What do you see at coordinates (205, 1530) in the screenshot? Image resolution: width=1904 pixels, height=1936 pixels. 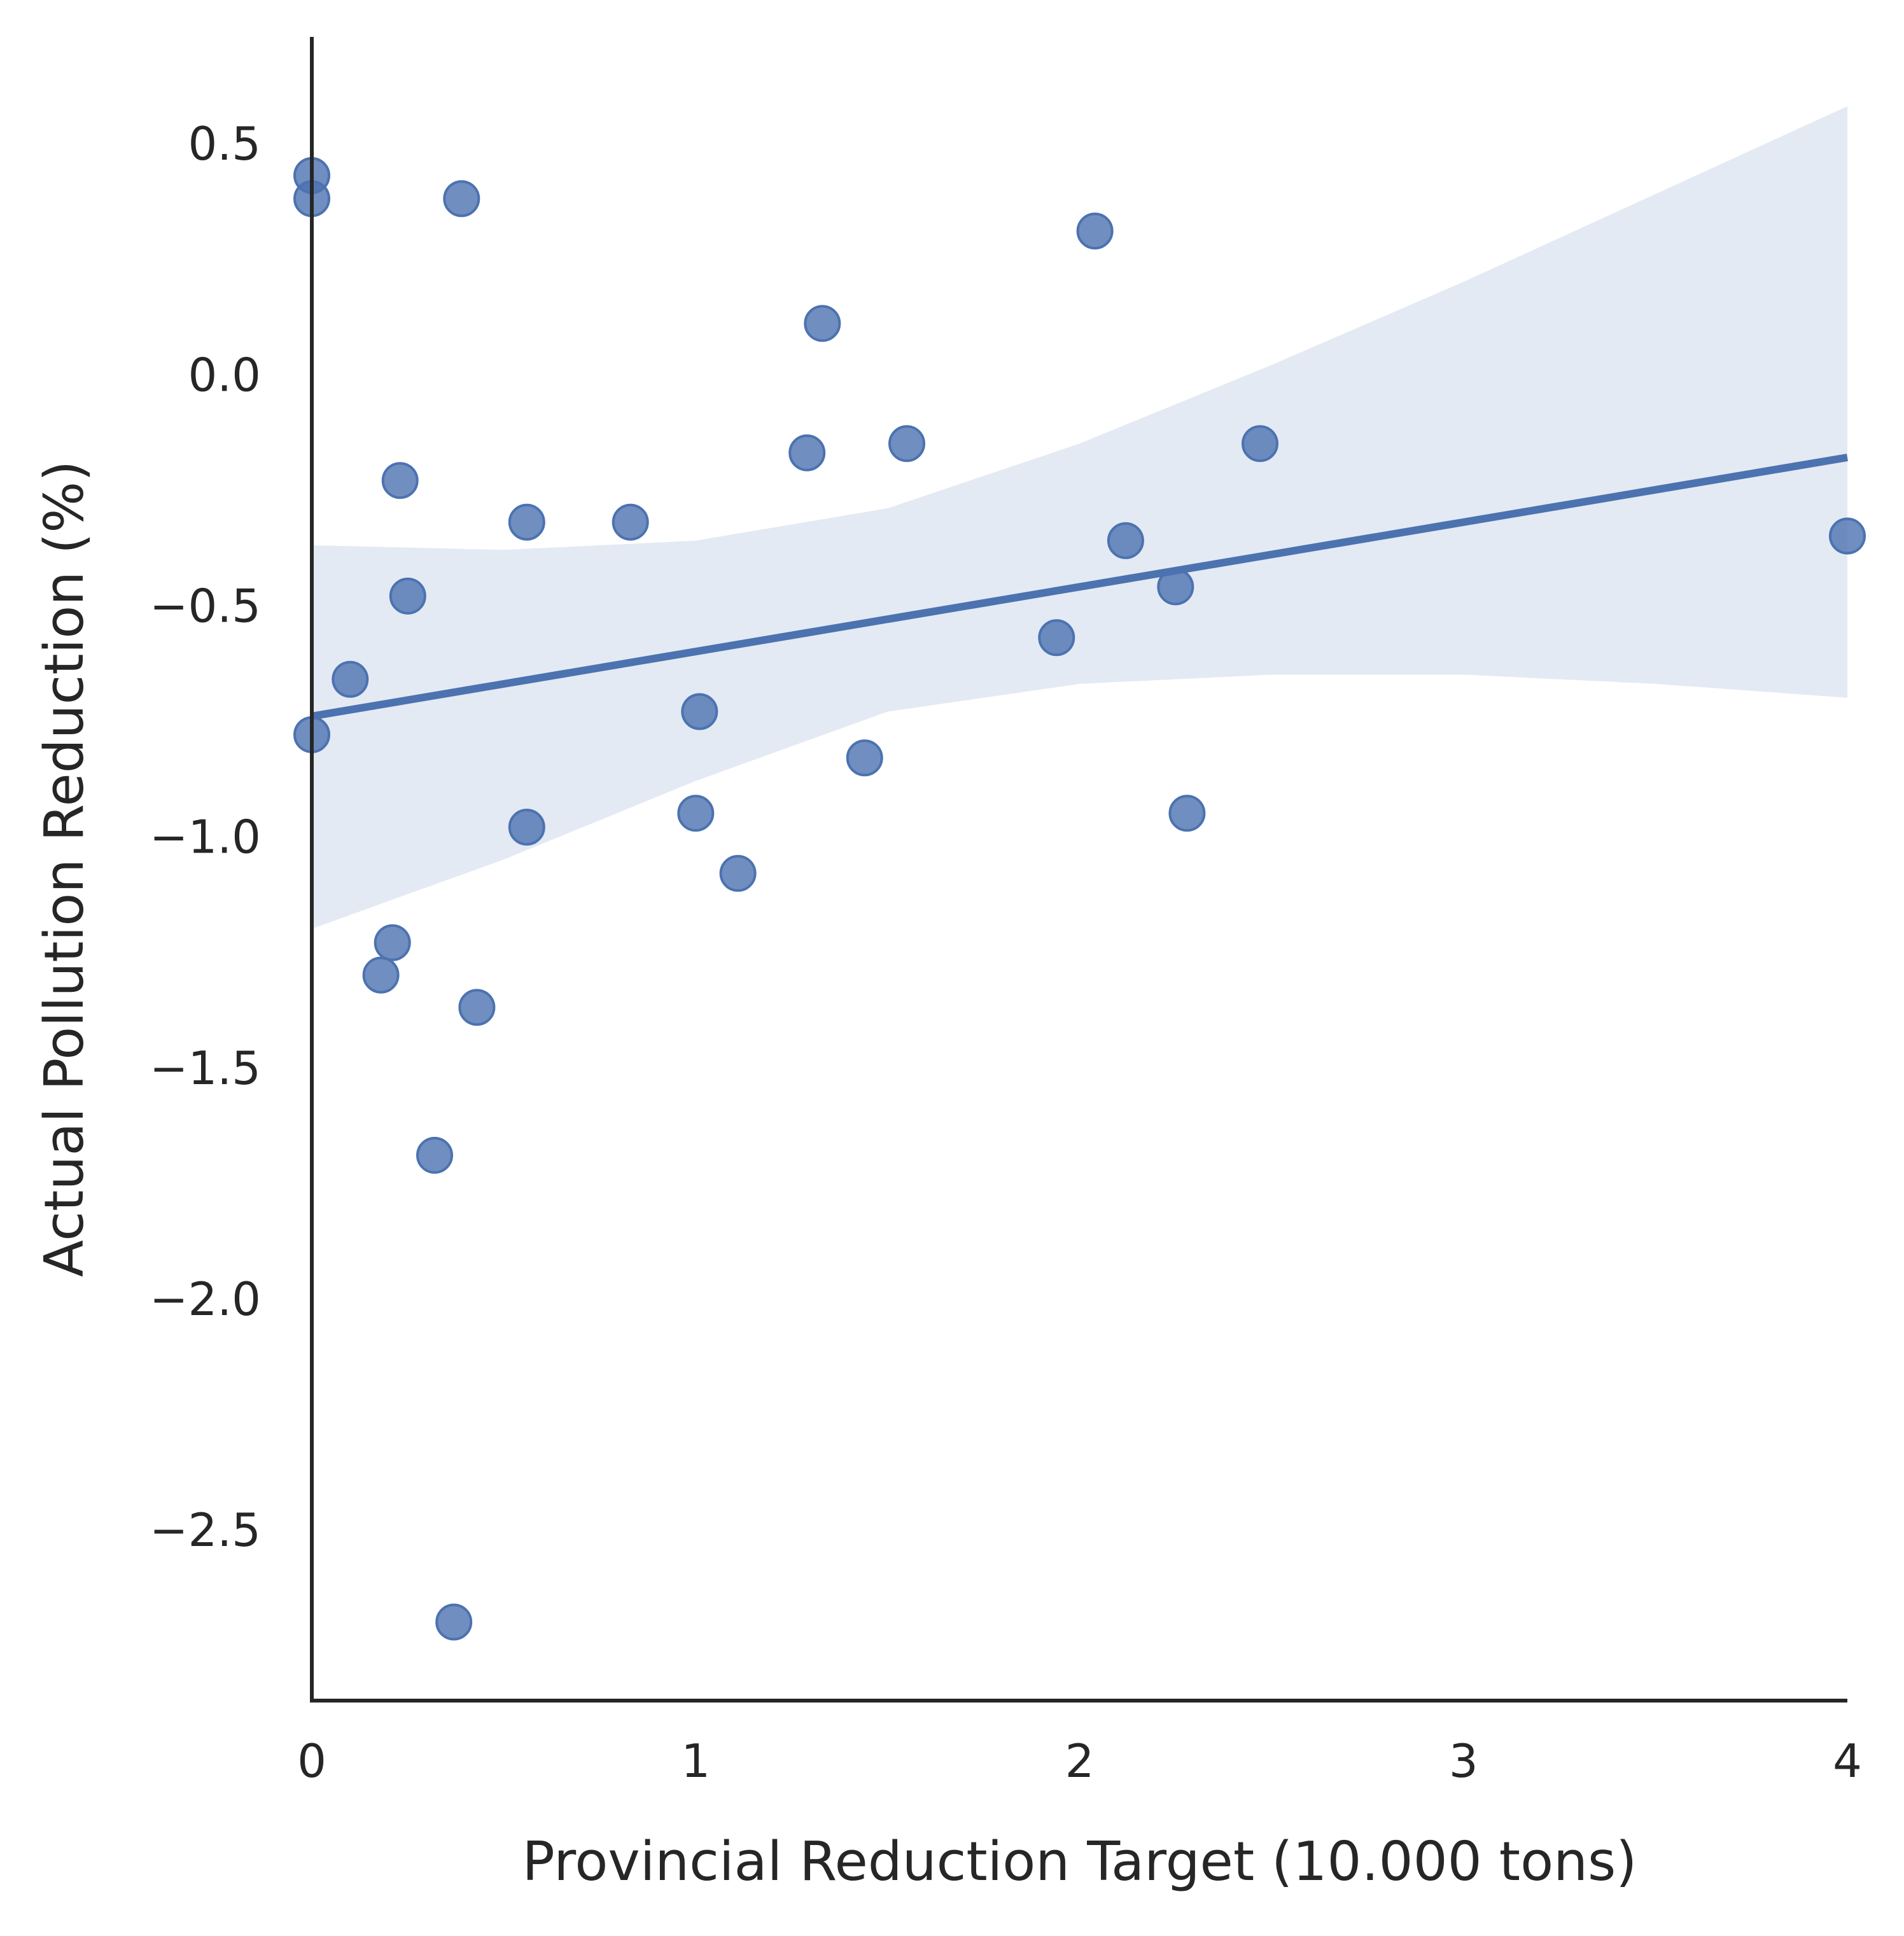 I see `y-tick-label: −2.5` at bounding box center [205, 1530].